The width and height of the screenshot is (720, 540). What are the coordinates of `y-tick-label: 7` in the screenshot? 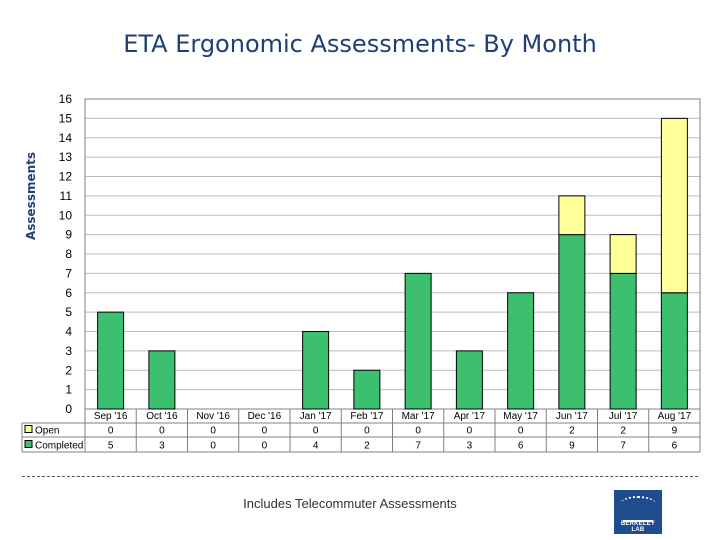 It's located at (68, 273).